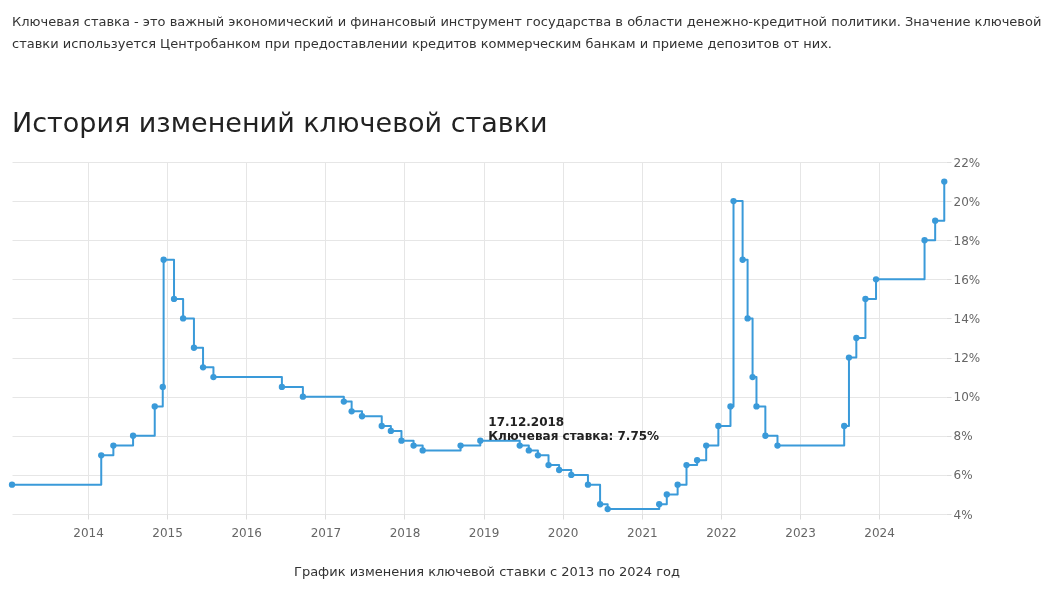  What do you see at coordinates (280, 122) in the screenshot?
I see `chart-title: История изменений ключевой ставки` at bounding box center [280, 122].